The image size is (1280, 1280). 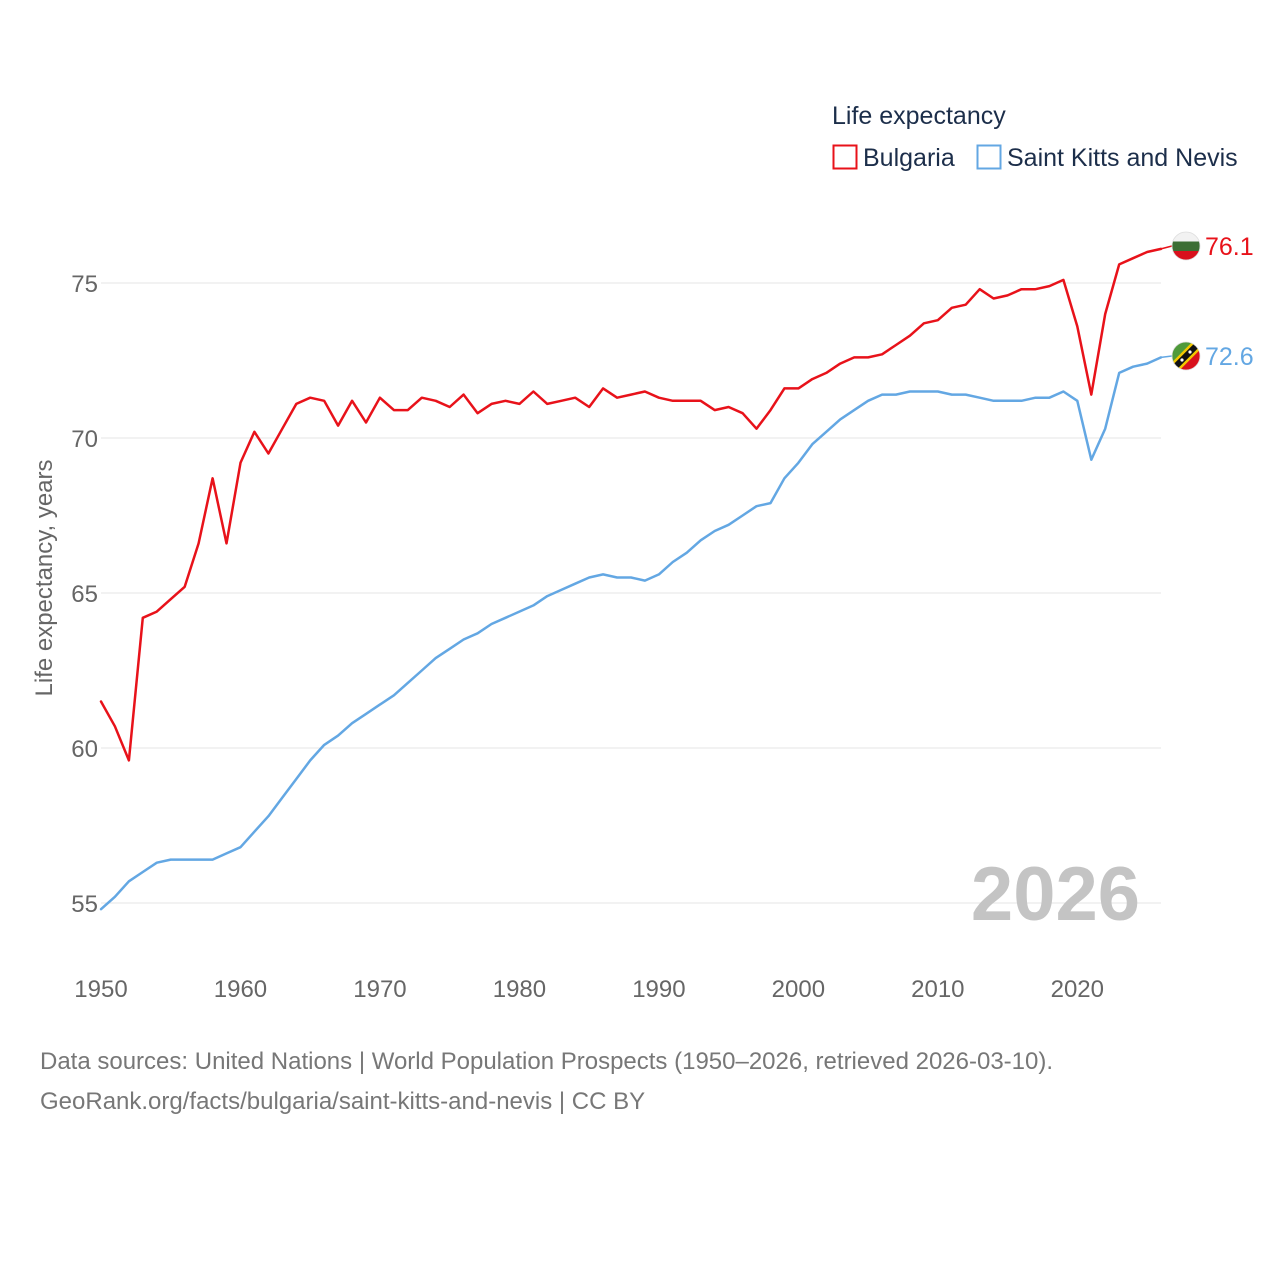 I want to click on legend-item-bulgaria: Bulgaria, so click(x=893, y=158).